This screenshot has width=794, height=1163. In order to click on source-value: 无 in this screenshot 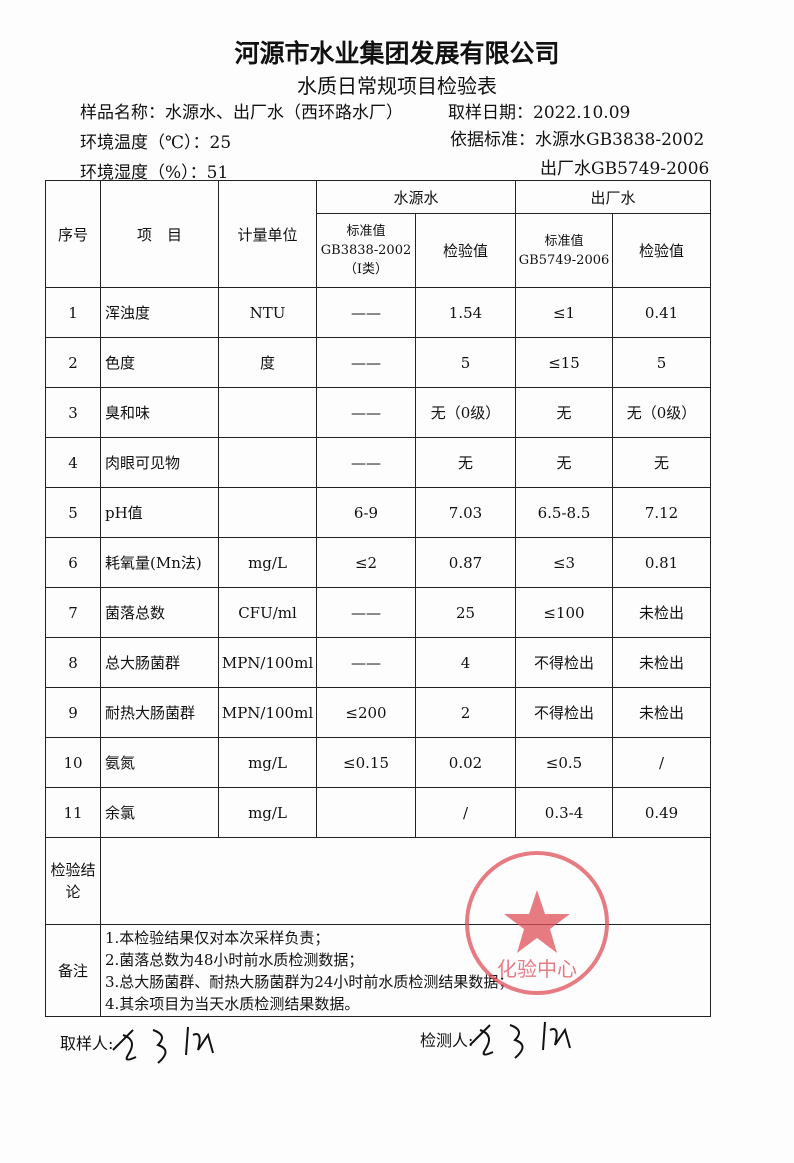, I will do `click(465, 462)`.